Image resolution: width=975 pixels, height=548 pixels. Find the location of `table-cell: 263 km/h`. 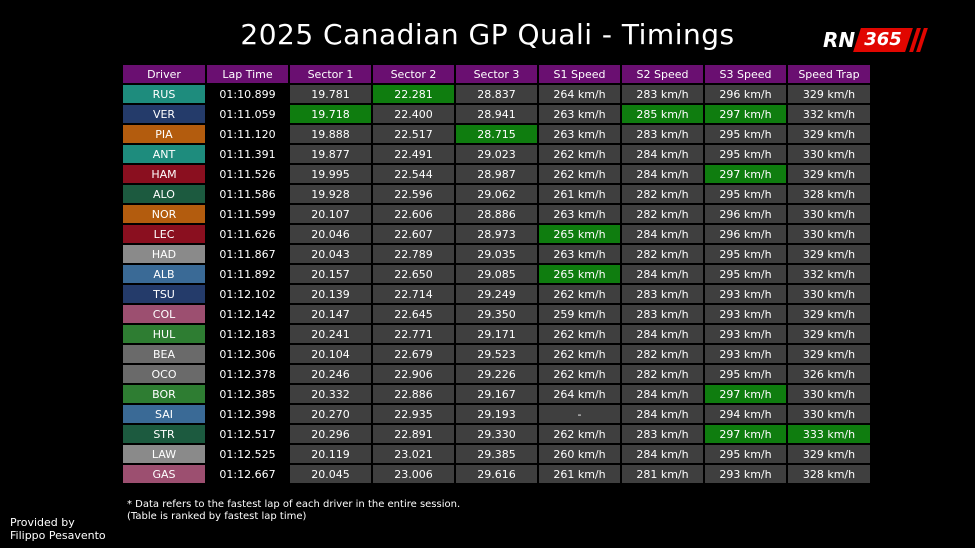

table-cell: 263 km/h is located at coordinates (579, 134).